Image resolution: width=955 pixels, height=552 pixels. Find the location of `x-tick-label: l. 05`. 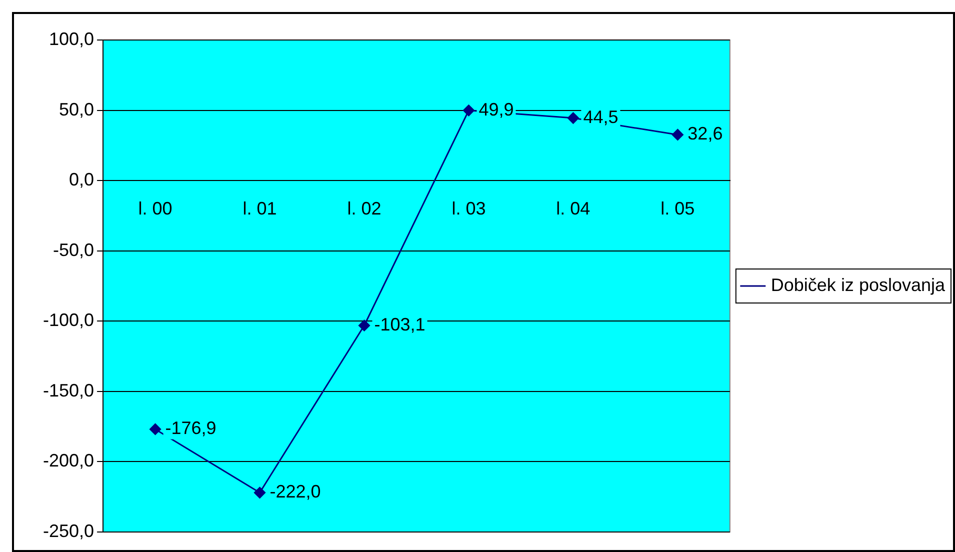

x-tick-label: l. 05 is located at coordinates (677, 208).